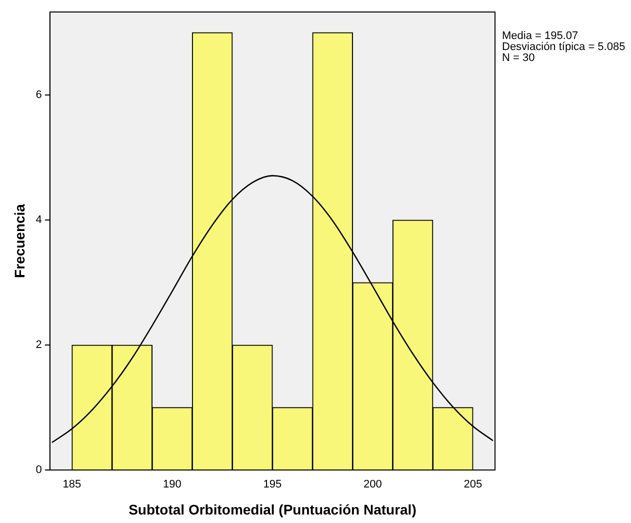 The width and height of the screenshot is (631, 523). I want to click on y-tick-label: 6, so click(39, 95).